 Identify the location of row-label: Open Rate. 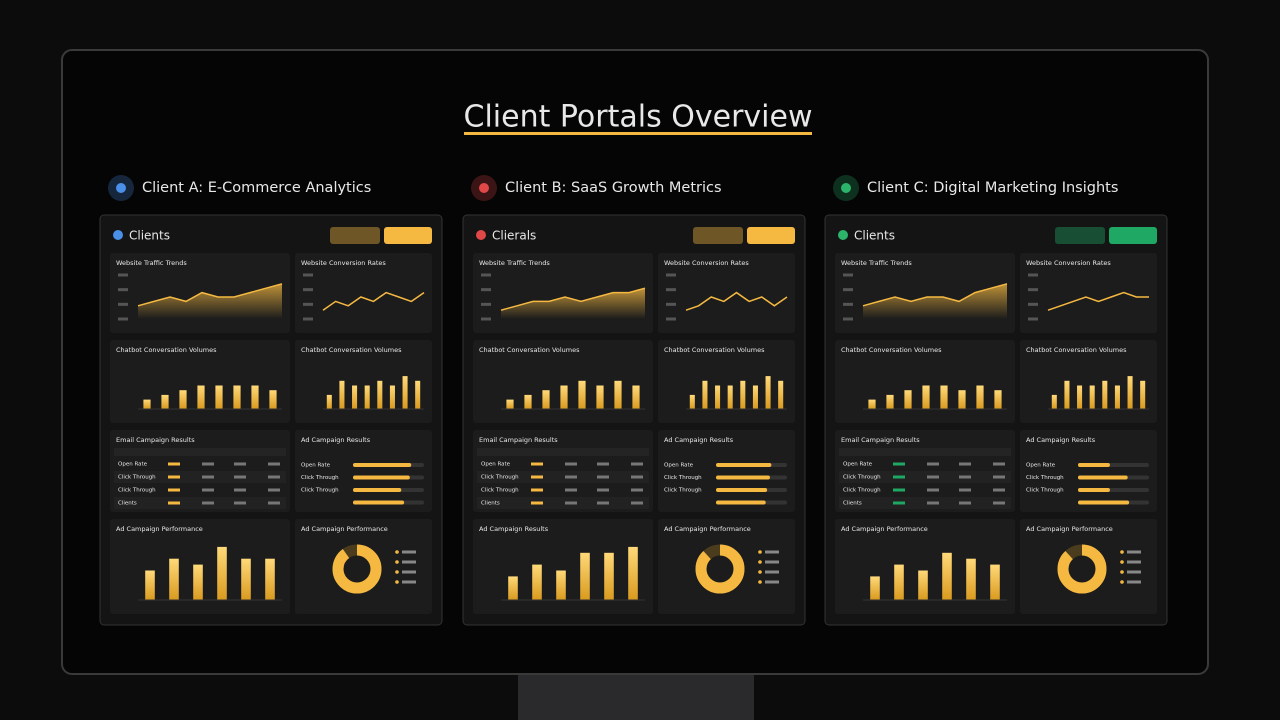
(858, 465).